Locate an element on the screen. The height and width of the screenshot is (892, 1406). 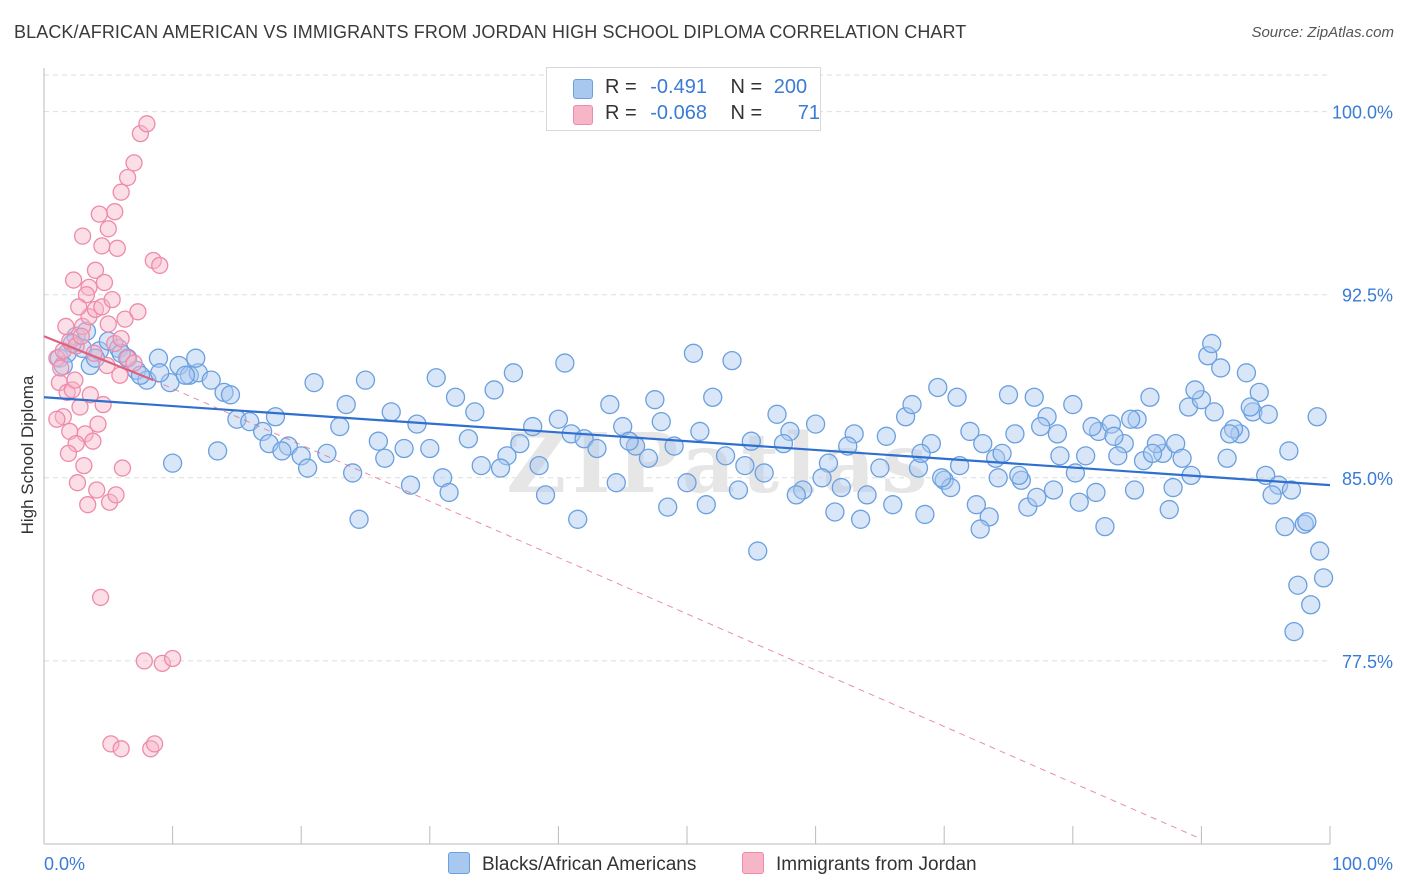
source-label: Source: ZipAtlas.com is located at coordinates (1322, 32).